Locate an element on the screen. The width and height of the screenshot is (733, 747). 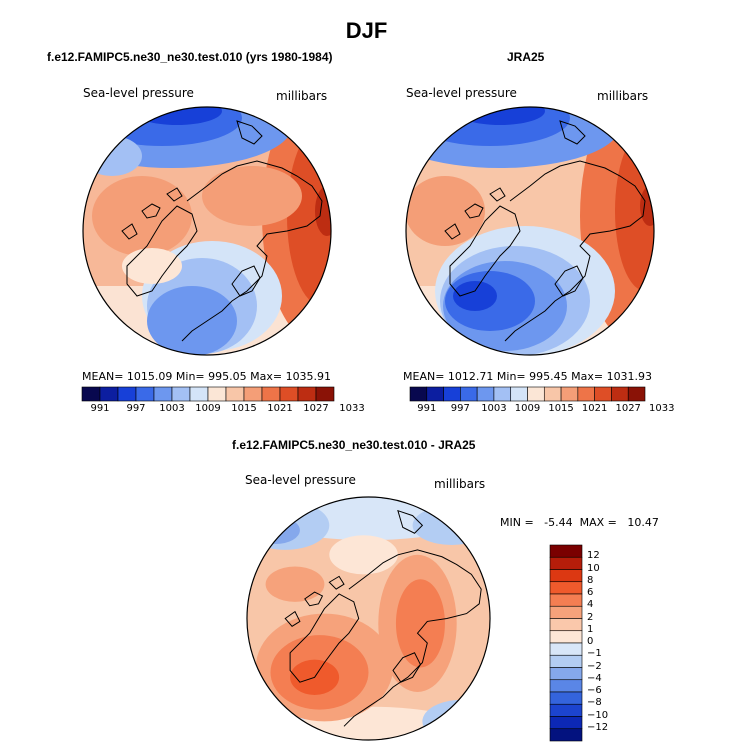
colorbar-tick-label: 10 is located at coordinates (593, 568).